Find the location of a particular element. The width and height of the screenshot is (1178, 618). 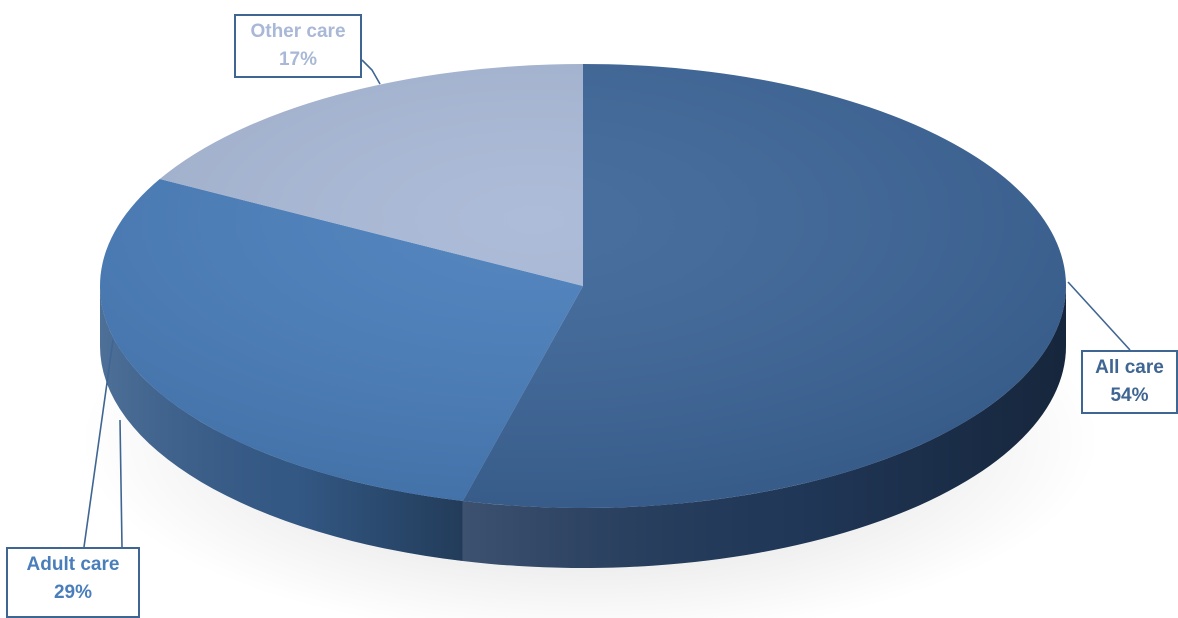

data-label-all-care: All care 54% is located at coordinates (1129, 382).